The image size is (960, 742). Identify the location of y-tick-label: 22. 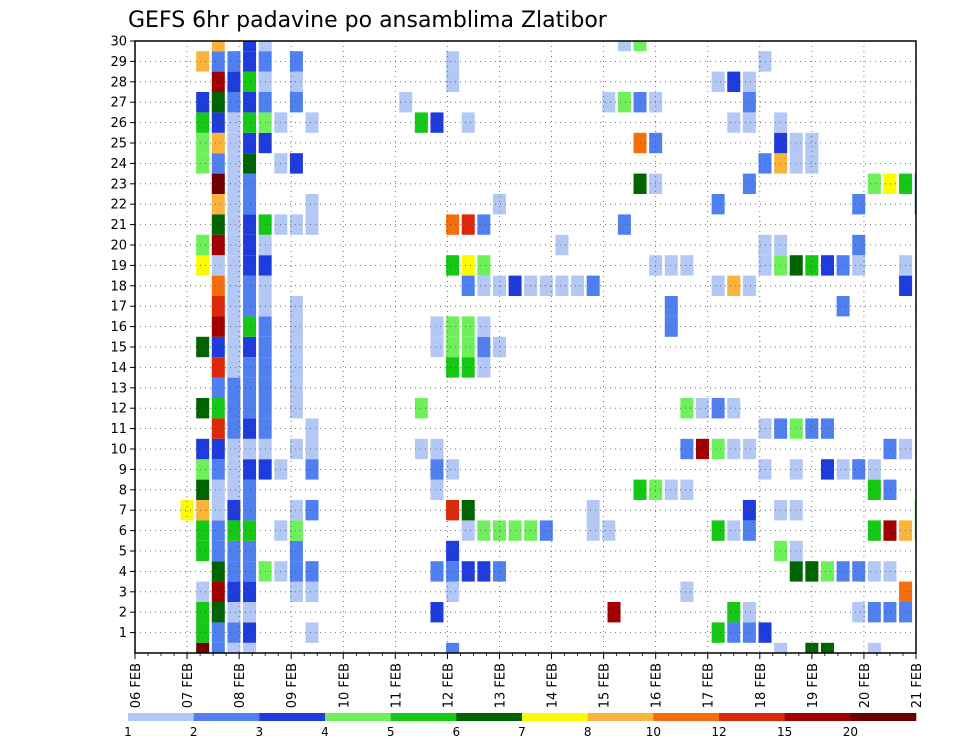
(118, 205).